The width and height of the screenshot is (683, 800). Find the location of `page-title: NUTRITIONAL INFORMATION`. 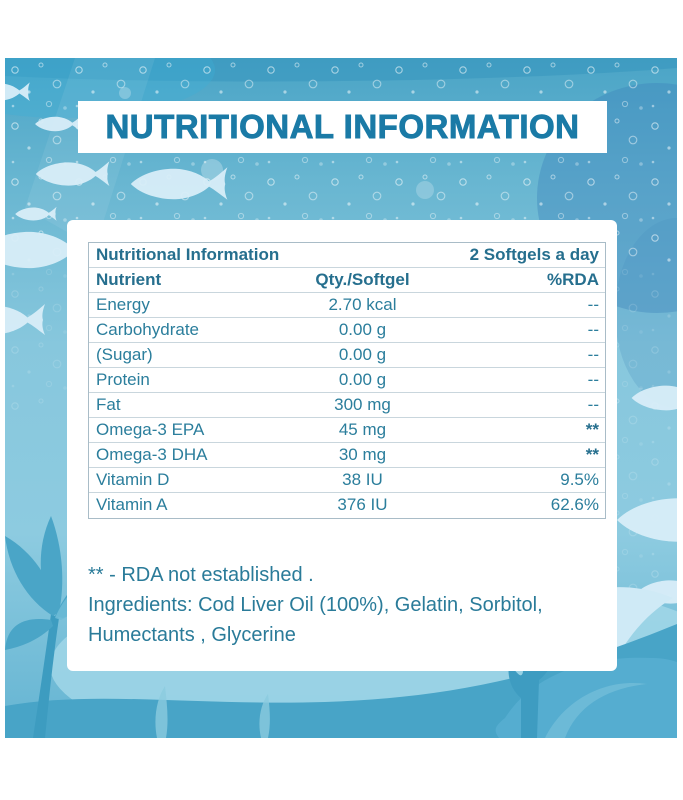

page-title: NUTRITIONAL INFORMATION is located at coordinates (342, 127).